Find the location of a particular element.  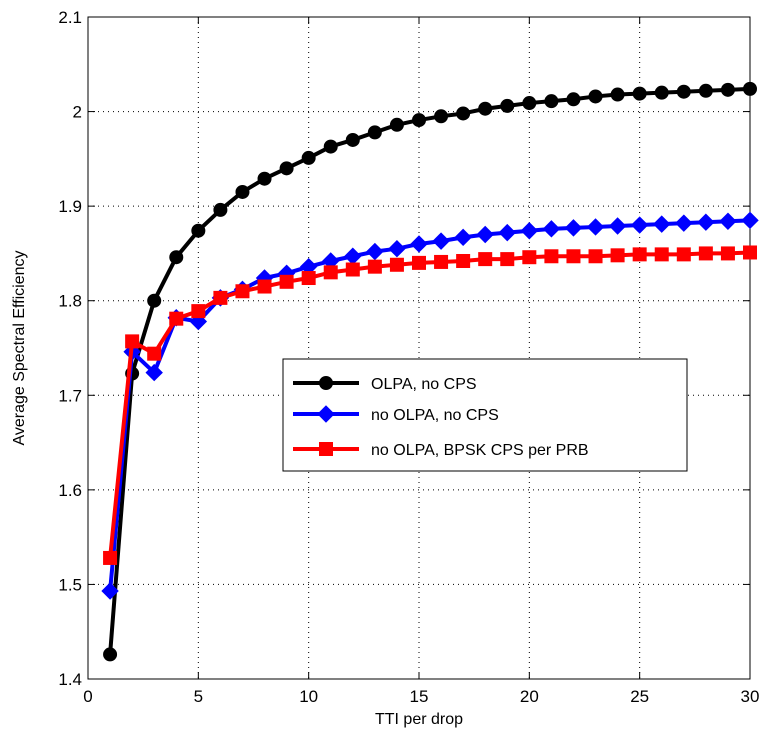

y-tick-label: 1.7 is located at coordinates (70, 395).